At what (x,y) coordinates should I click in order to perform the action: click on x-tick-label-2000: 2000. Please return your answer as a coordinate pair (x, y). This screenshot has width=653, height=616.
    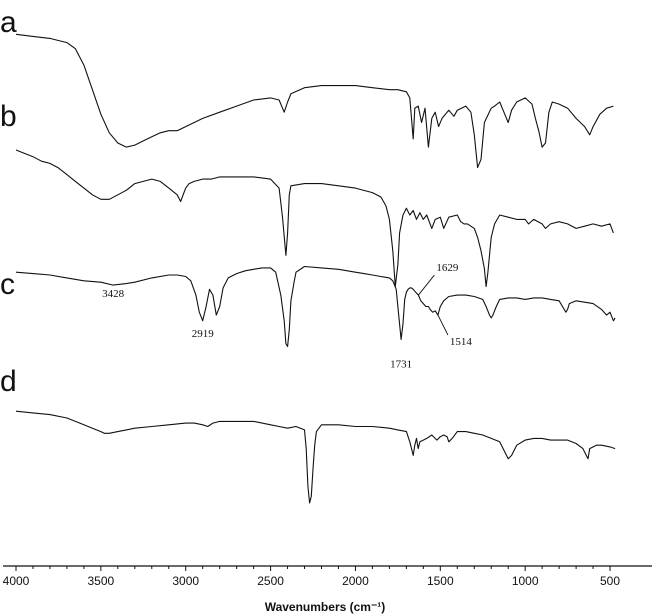
    Looking at the image, I should click on (355, 581).